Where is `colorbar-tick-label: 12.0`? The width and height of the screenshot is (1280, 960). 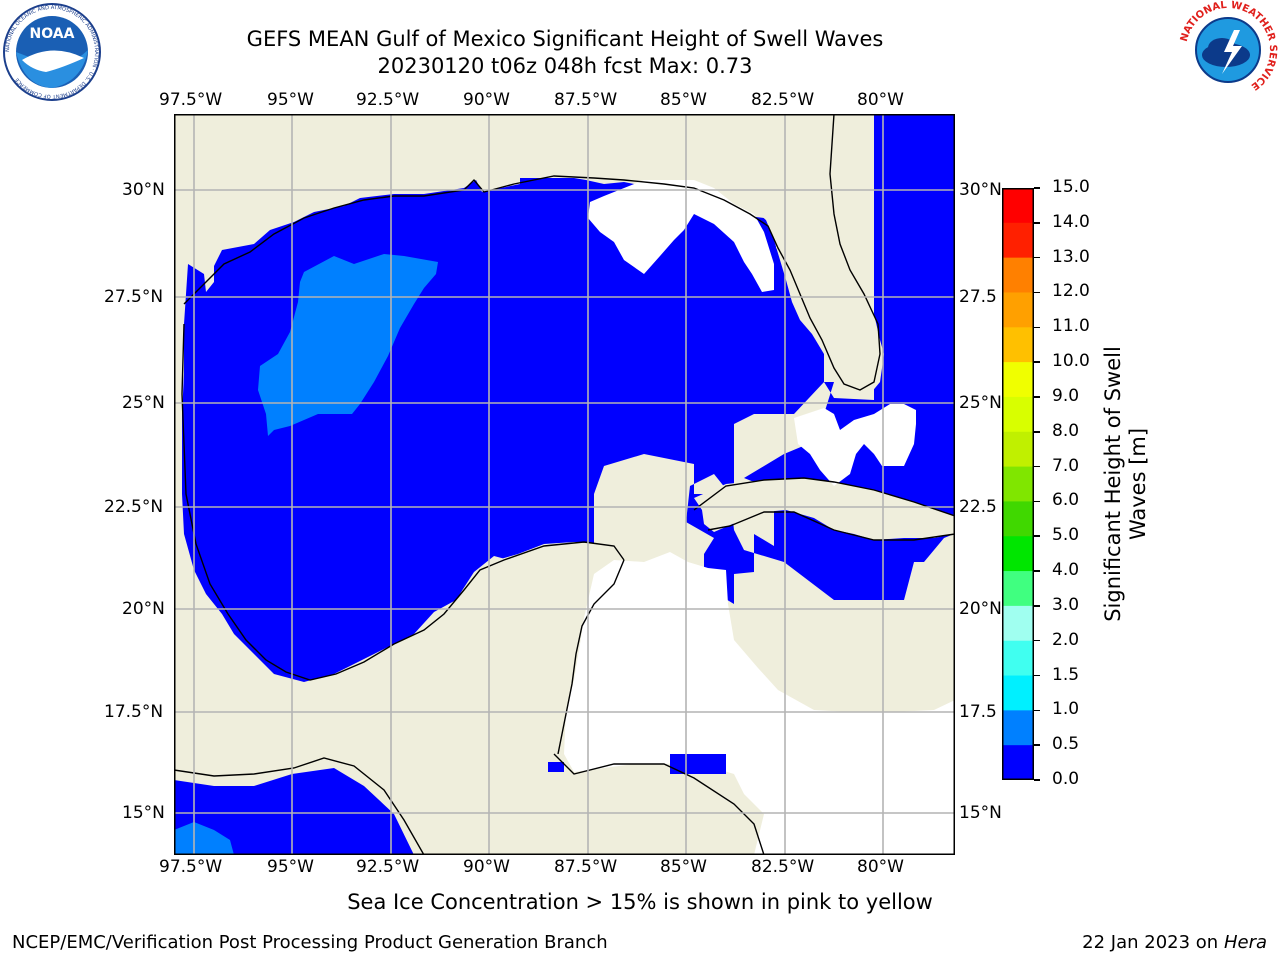
colorbar-tick-label: 12.0 is located at coordinates (1071, 291).